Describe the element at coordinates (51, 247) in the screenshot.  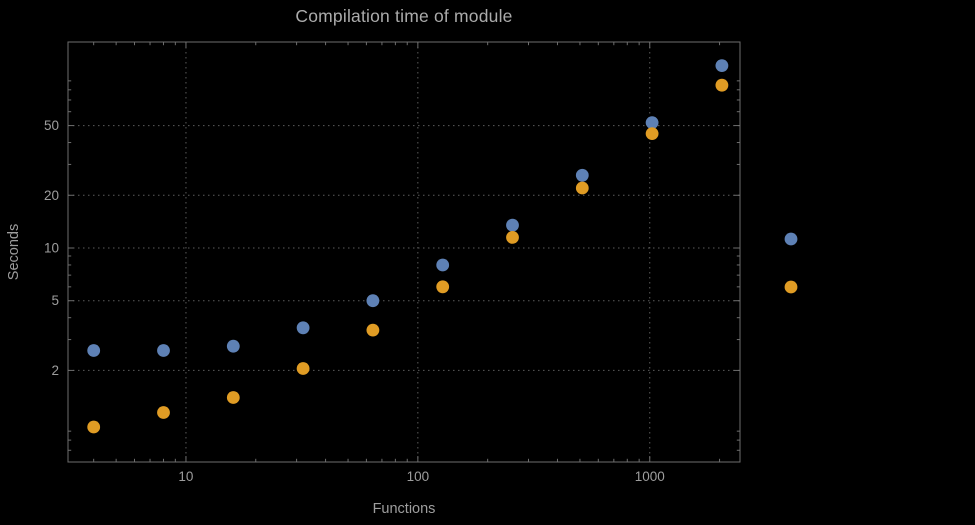
I see `y-tick-label: 10` at that location.